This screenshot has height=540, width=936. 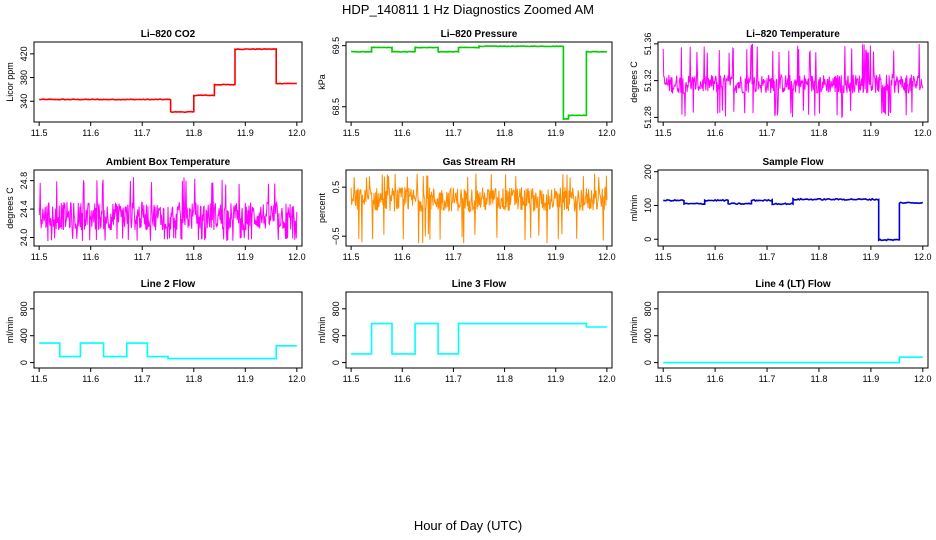 What do you see at coordinates (468, 525) in the screenshot?
I see `page-x-axis-label: Hour of Day (UTC)` at bounding box center [468, 525].